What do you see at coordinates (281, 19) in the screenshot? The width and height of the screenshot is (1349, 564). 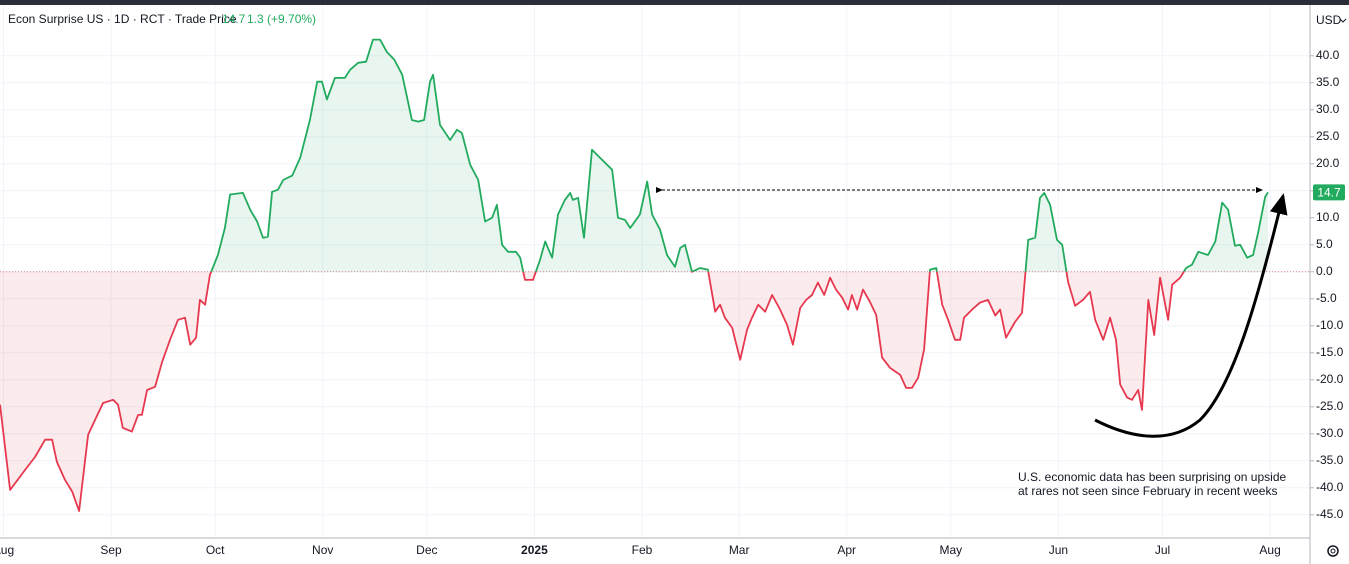 I see `change: 1.3 (+9.70%)` at bounding box center [281, 19].